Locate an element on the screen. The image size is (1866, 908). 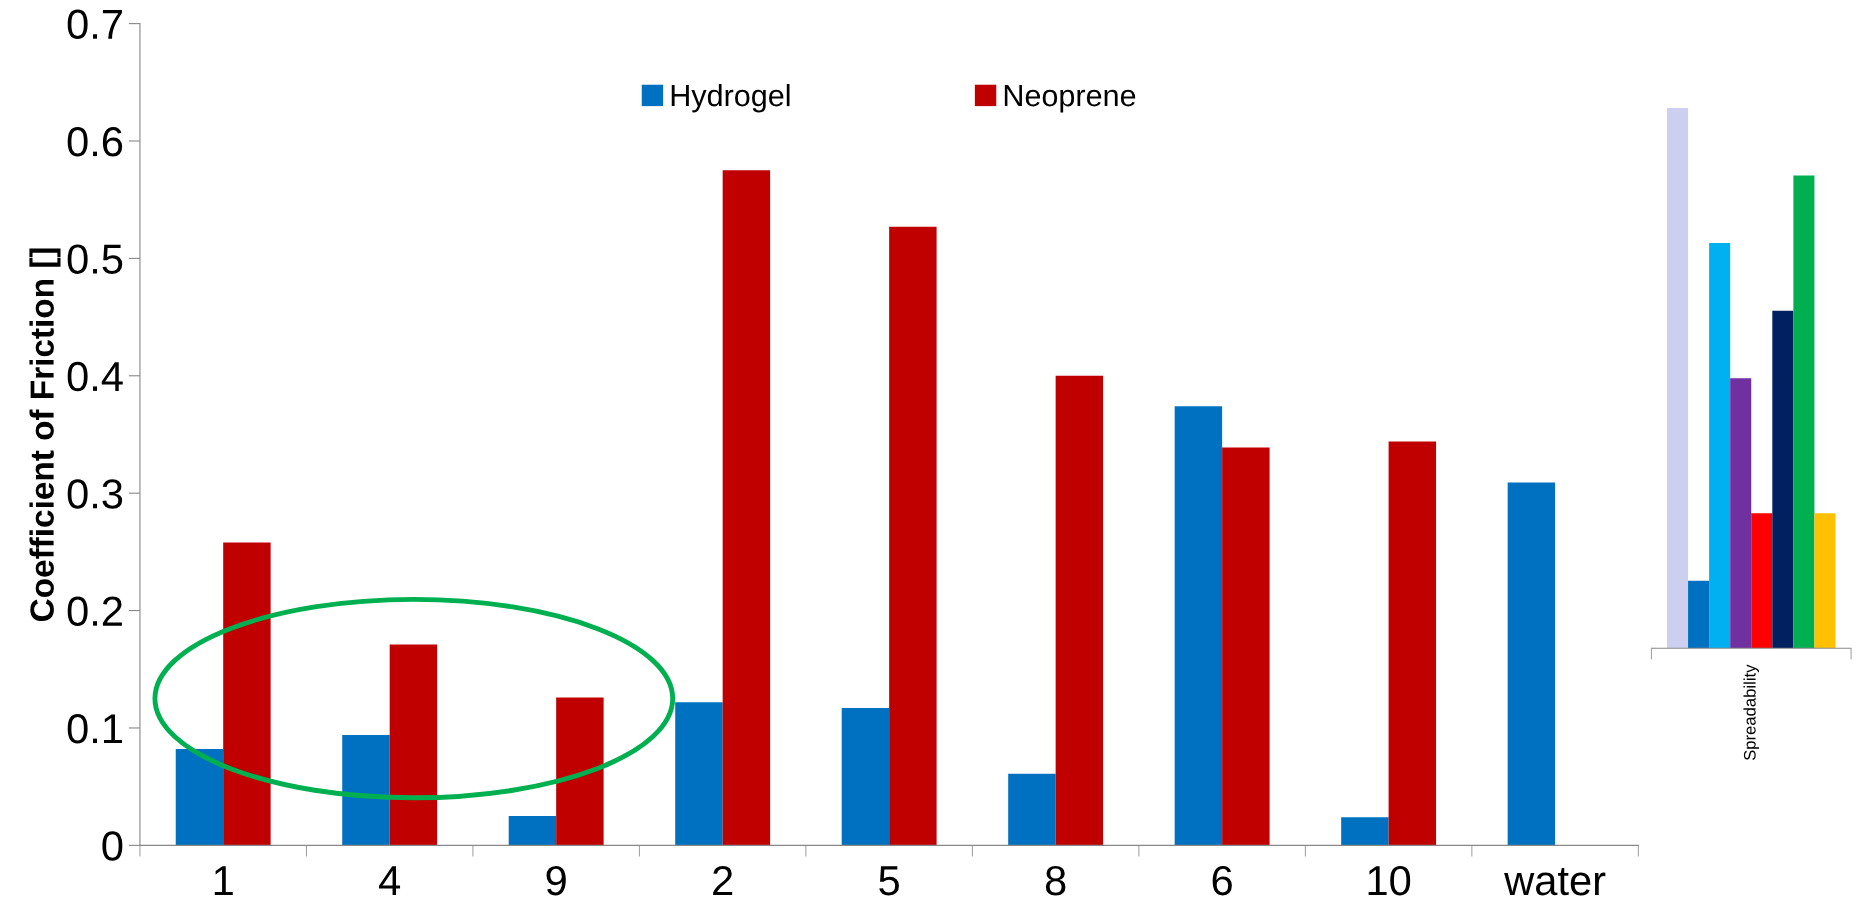
y-tick-label: 0.1 is located at coordinates (94, 728).